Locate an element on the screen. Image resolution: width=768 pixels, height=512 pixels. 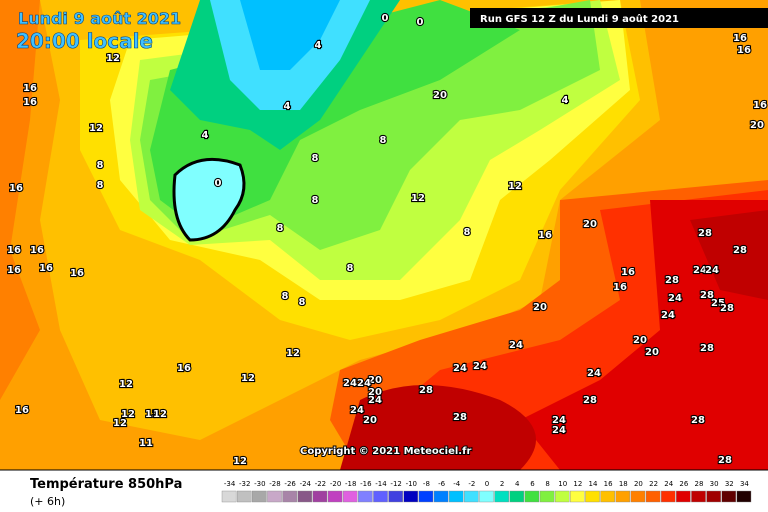
colorbar-tick: -18 is located at coordinates (350, 484).